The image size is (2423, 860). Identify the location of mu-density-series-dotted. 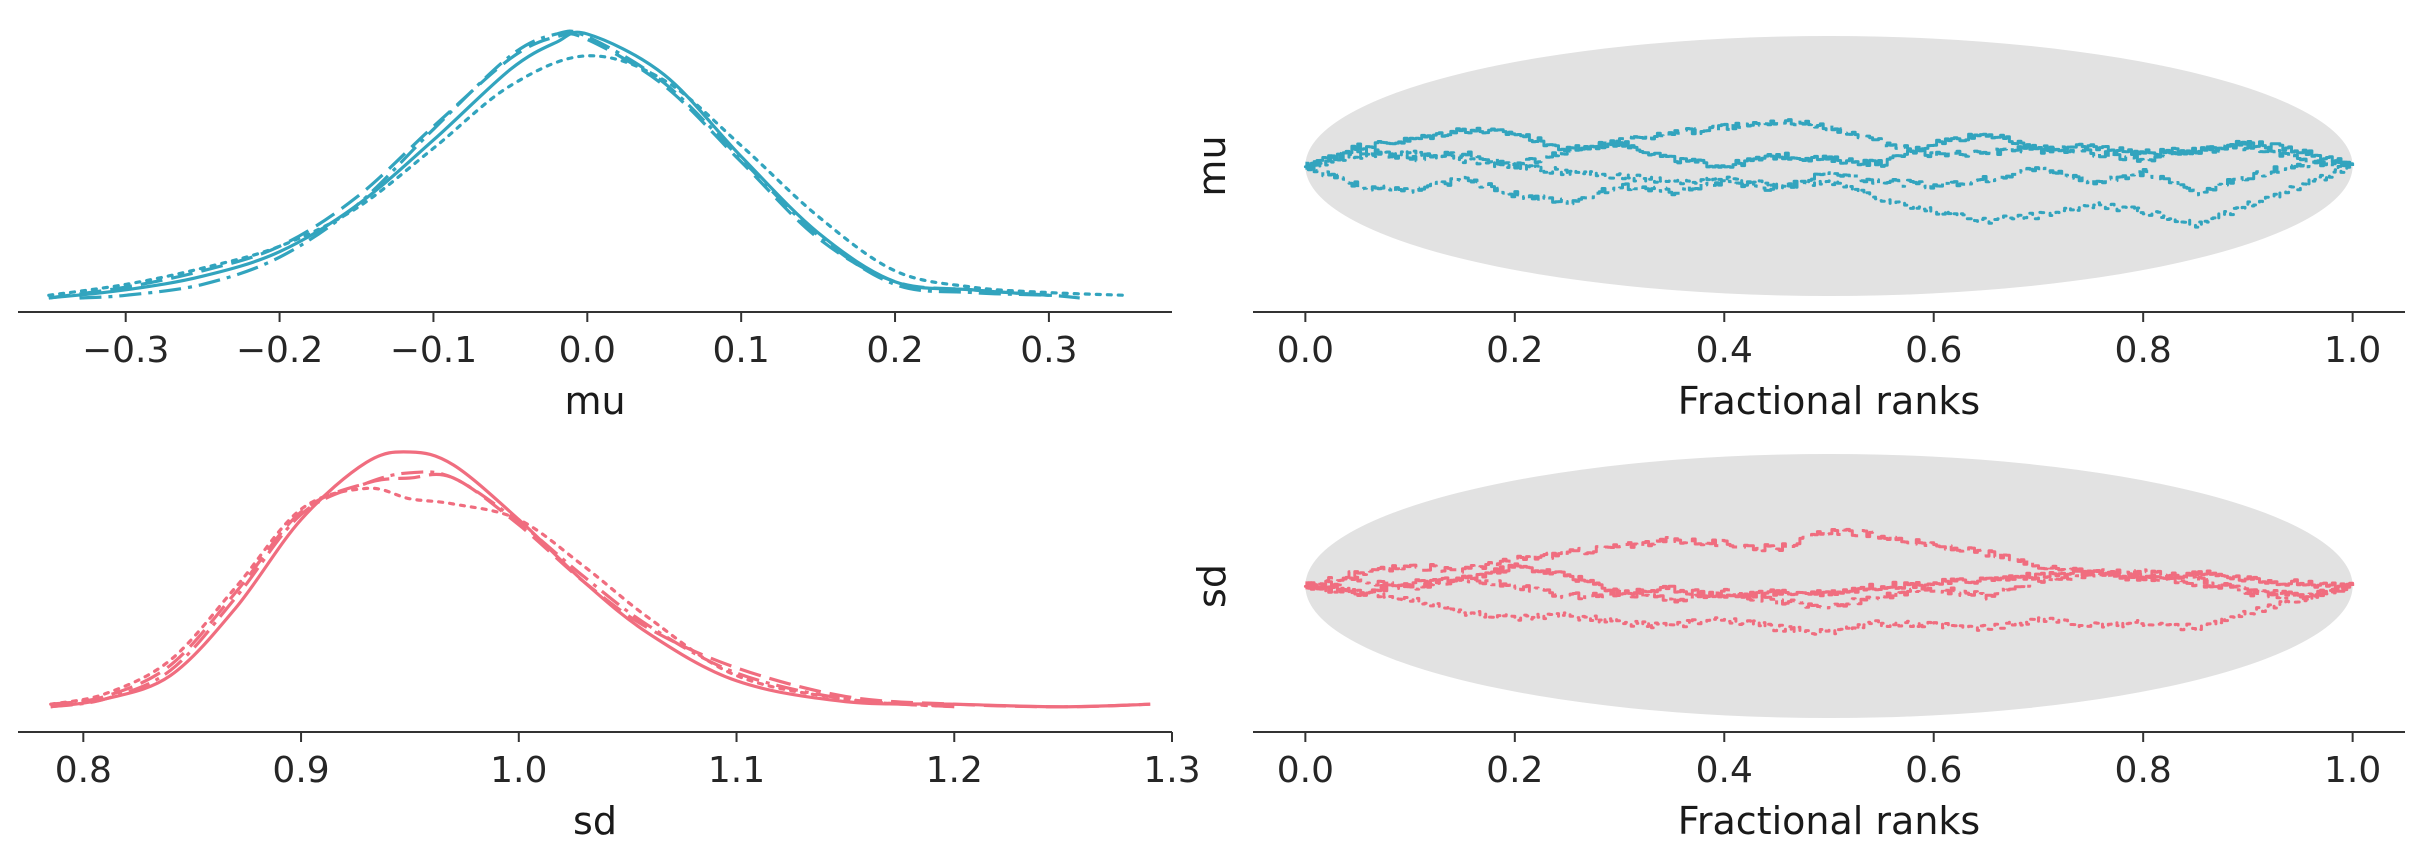
(587, 175).